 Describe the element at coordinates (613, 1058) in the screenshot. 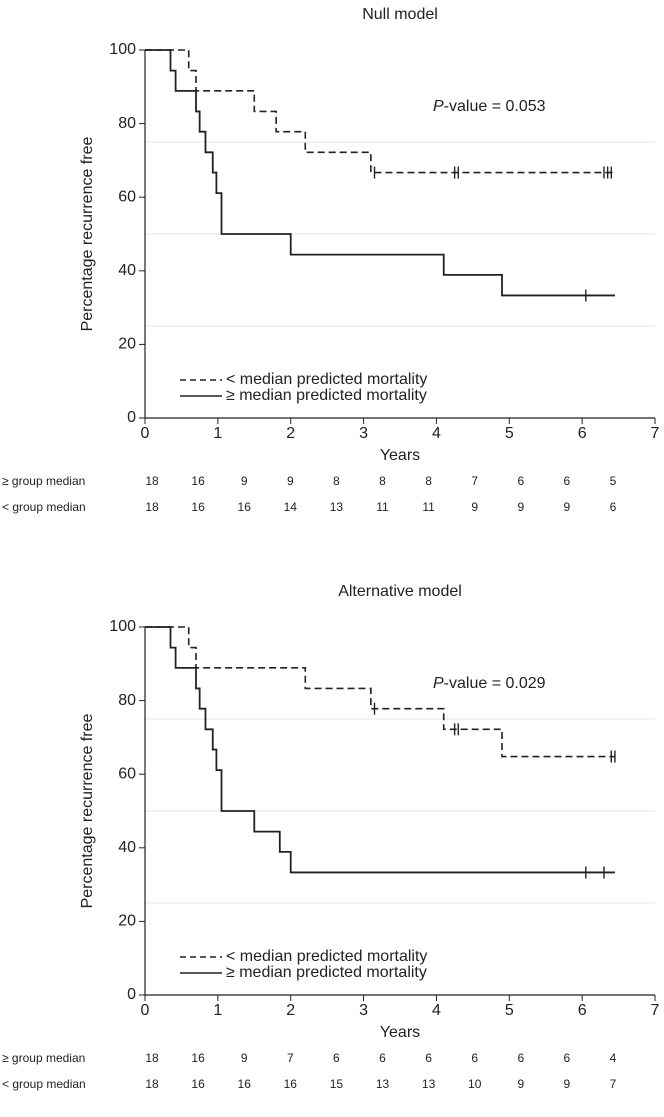

I see `risk-count: 4` at that location.